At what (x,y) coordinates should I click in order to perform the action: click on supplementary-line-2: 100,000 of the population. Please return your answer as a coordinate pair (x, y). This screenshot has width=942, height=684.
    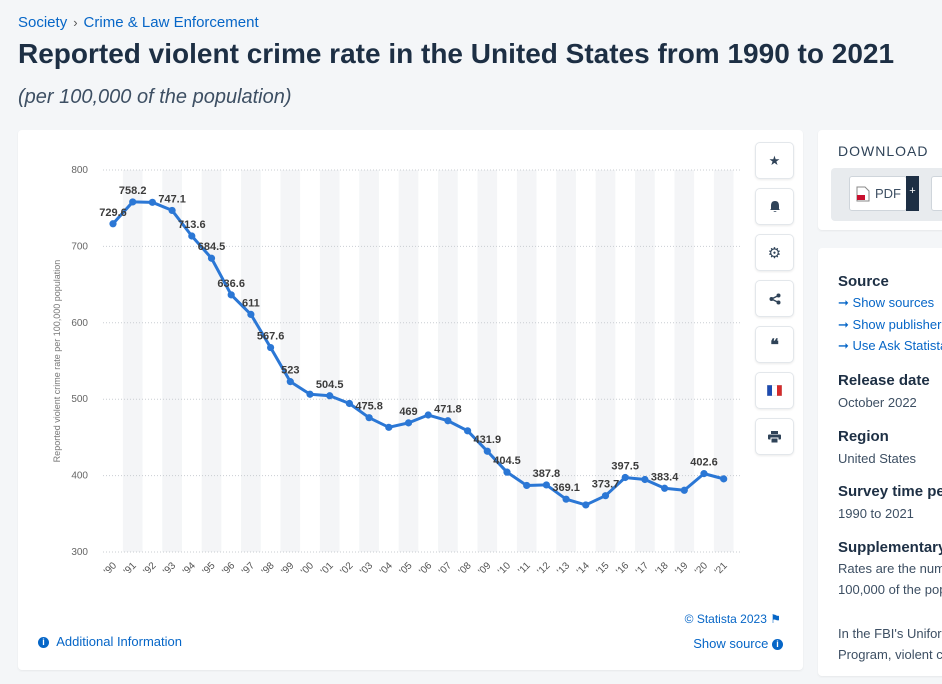
    Looking at the image, I should click on (890, 589).